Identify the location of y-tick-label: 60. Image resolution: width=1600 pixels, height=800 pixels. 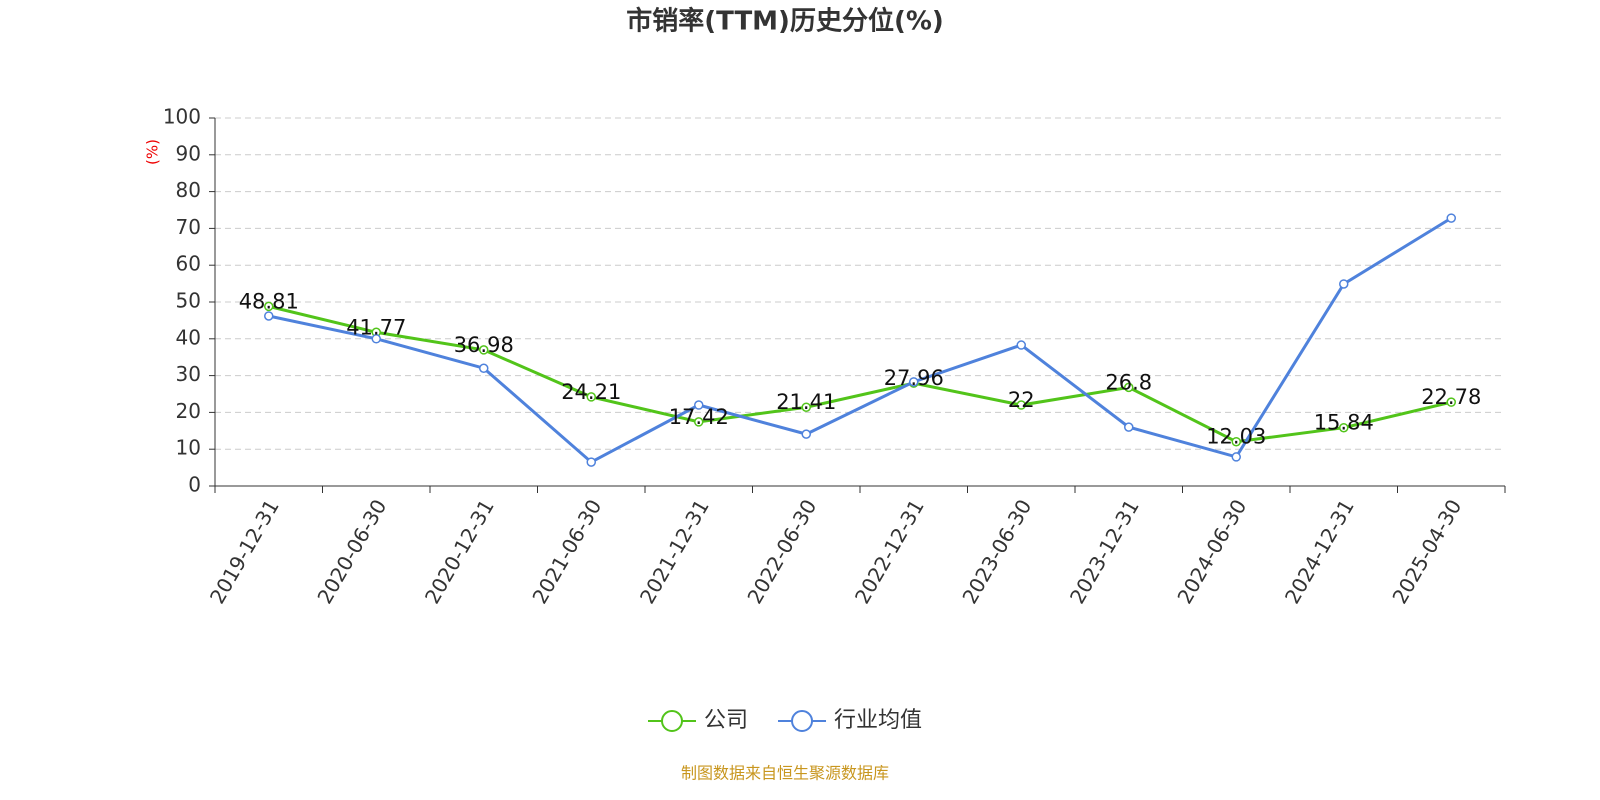
(188, 264).